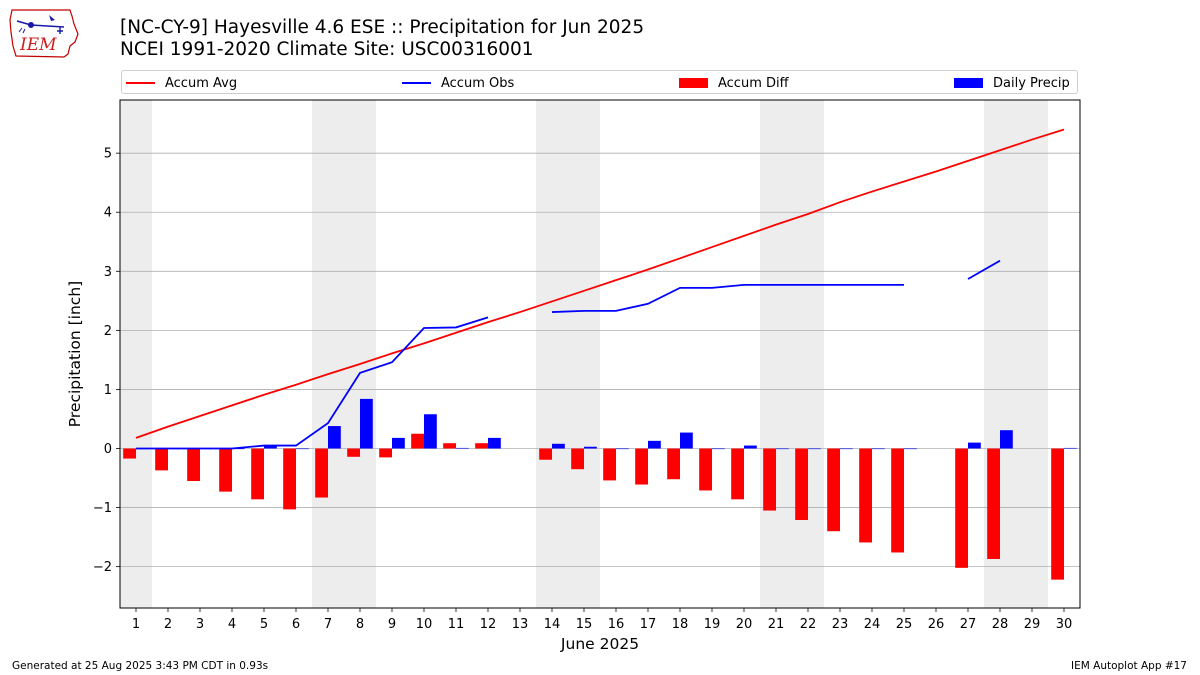 This screenshot has width=1200, height=675. Describe the element at coordinates (1064, 624) in the screenshot. I see `x-tick-label: 30` at that location.